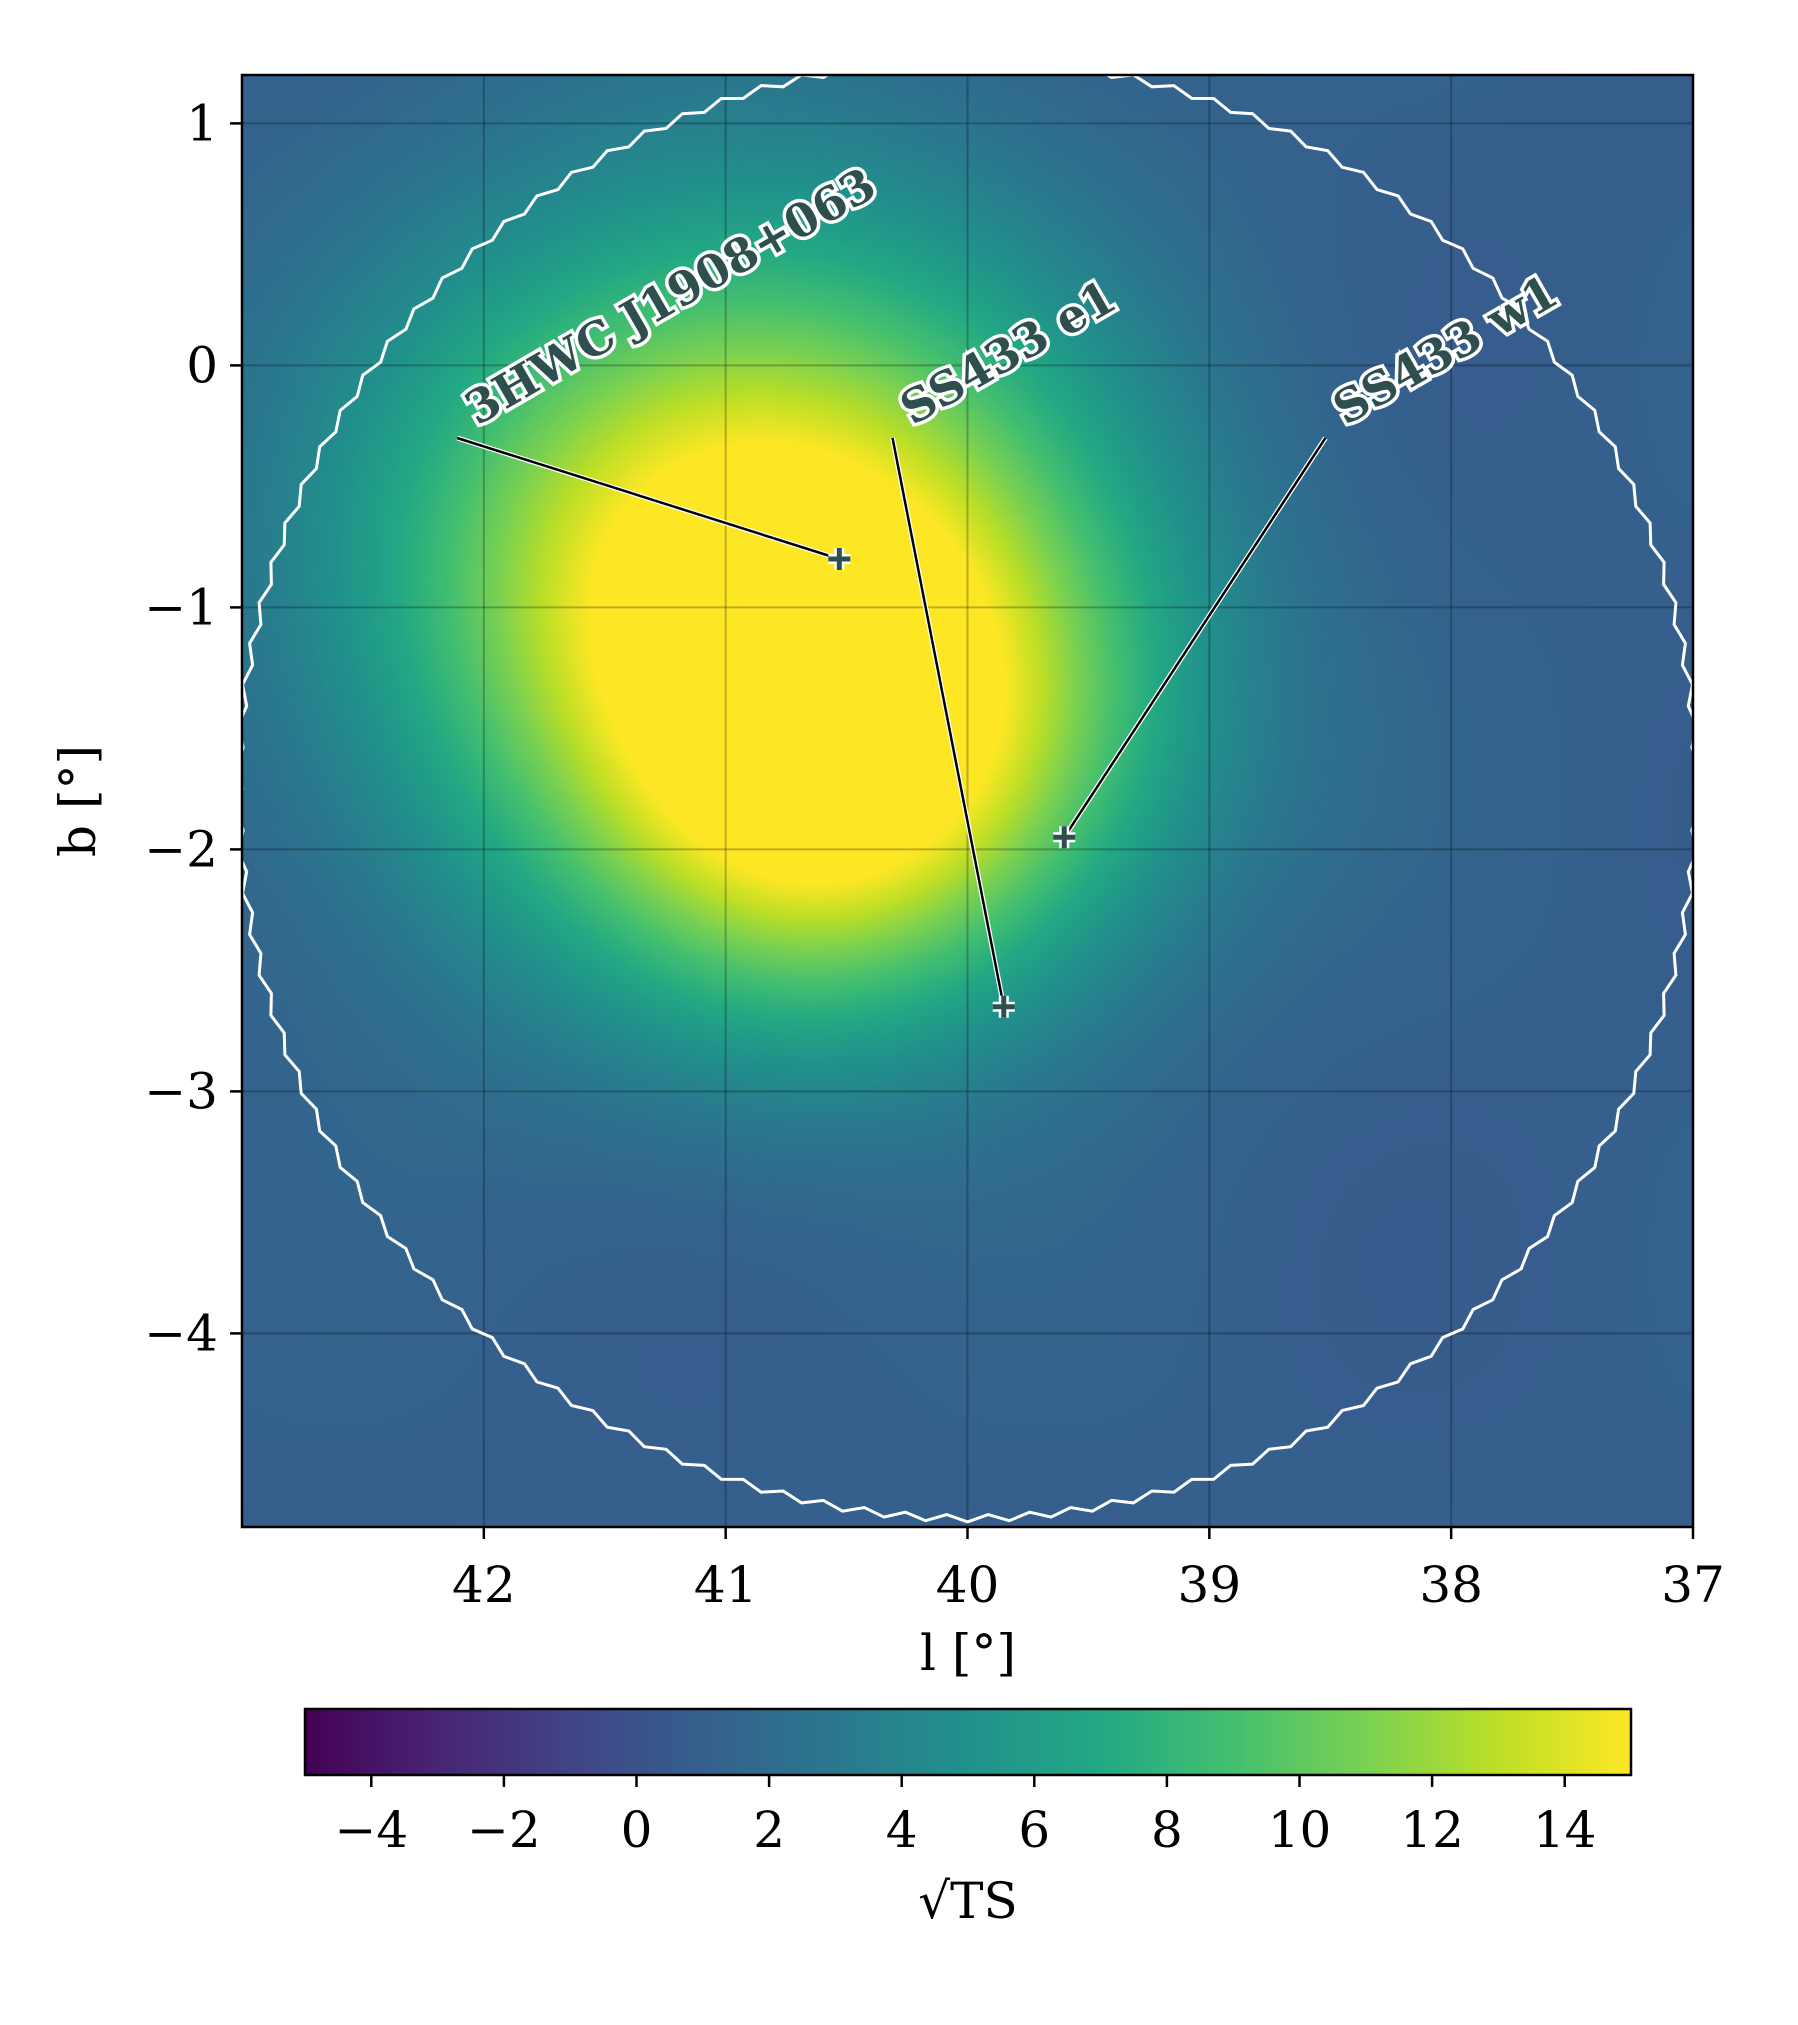 The height and width of the screenshot is (2025, 1798). What do you see at coordinates (968, 1585) in the screenshot?
I see `x-tick-label: 40` at bounding box center [968, 1585].